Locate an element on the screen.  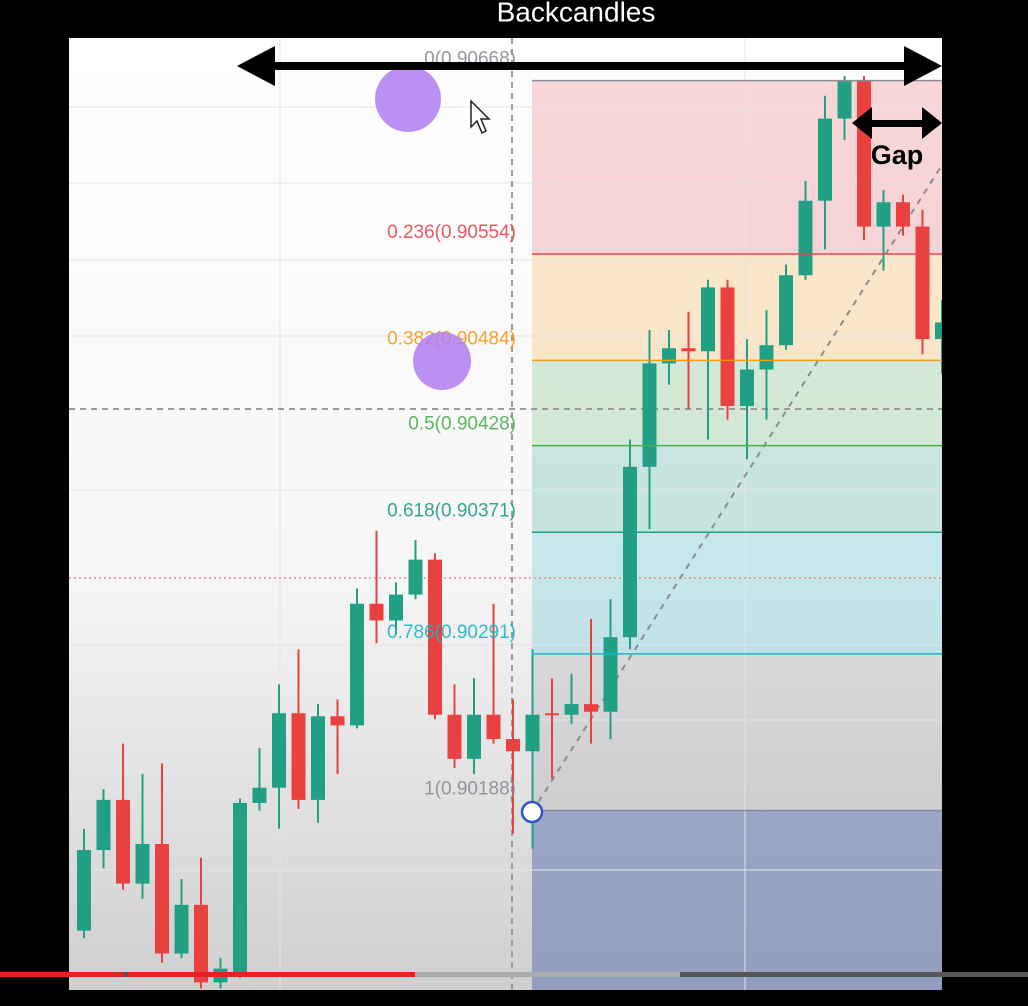
fib-anchor-handle is located at coordinates (532, 812).